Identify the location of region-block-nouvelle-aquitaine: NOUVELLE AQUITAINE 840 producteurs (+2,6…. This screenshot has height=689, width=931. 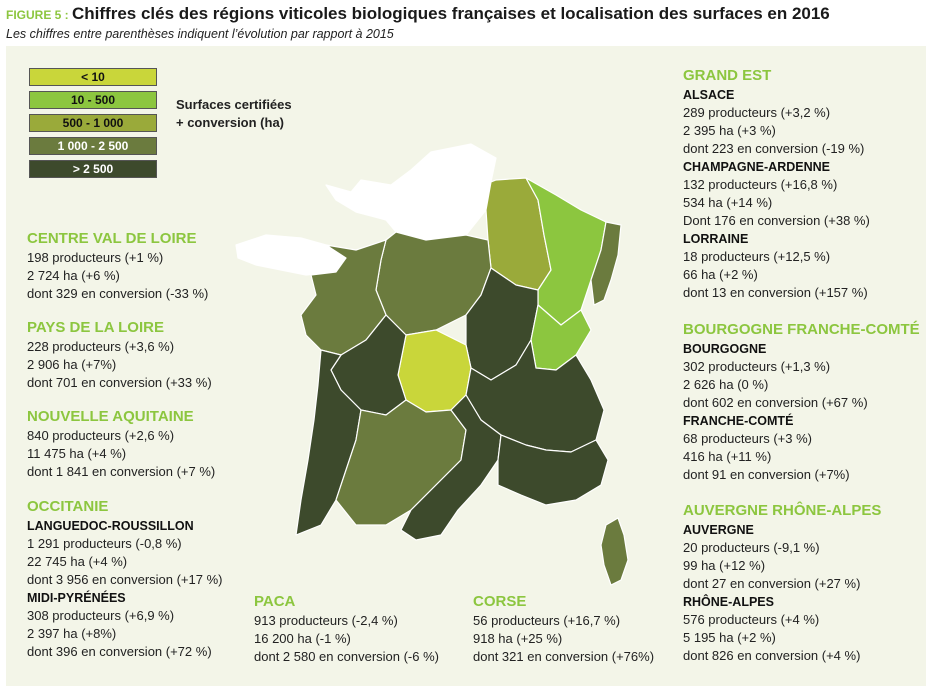
(121, 443).